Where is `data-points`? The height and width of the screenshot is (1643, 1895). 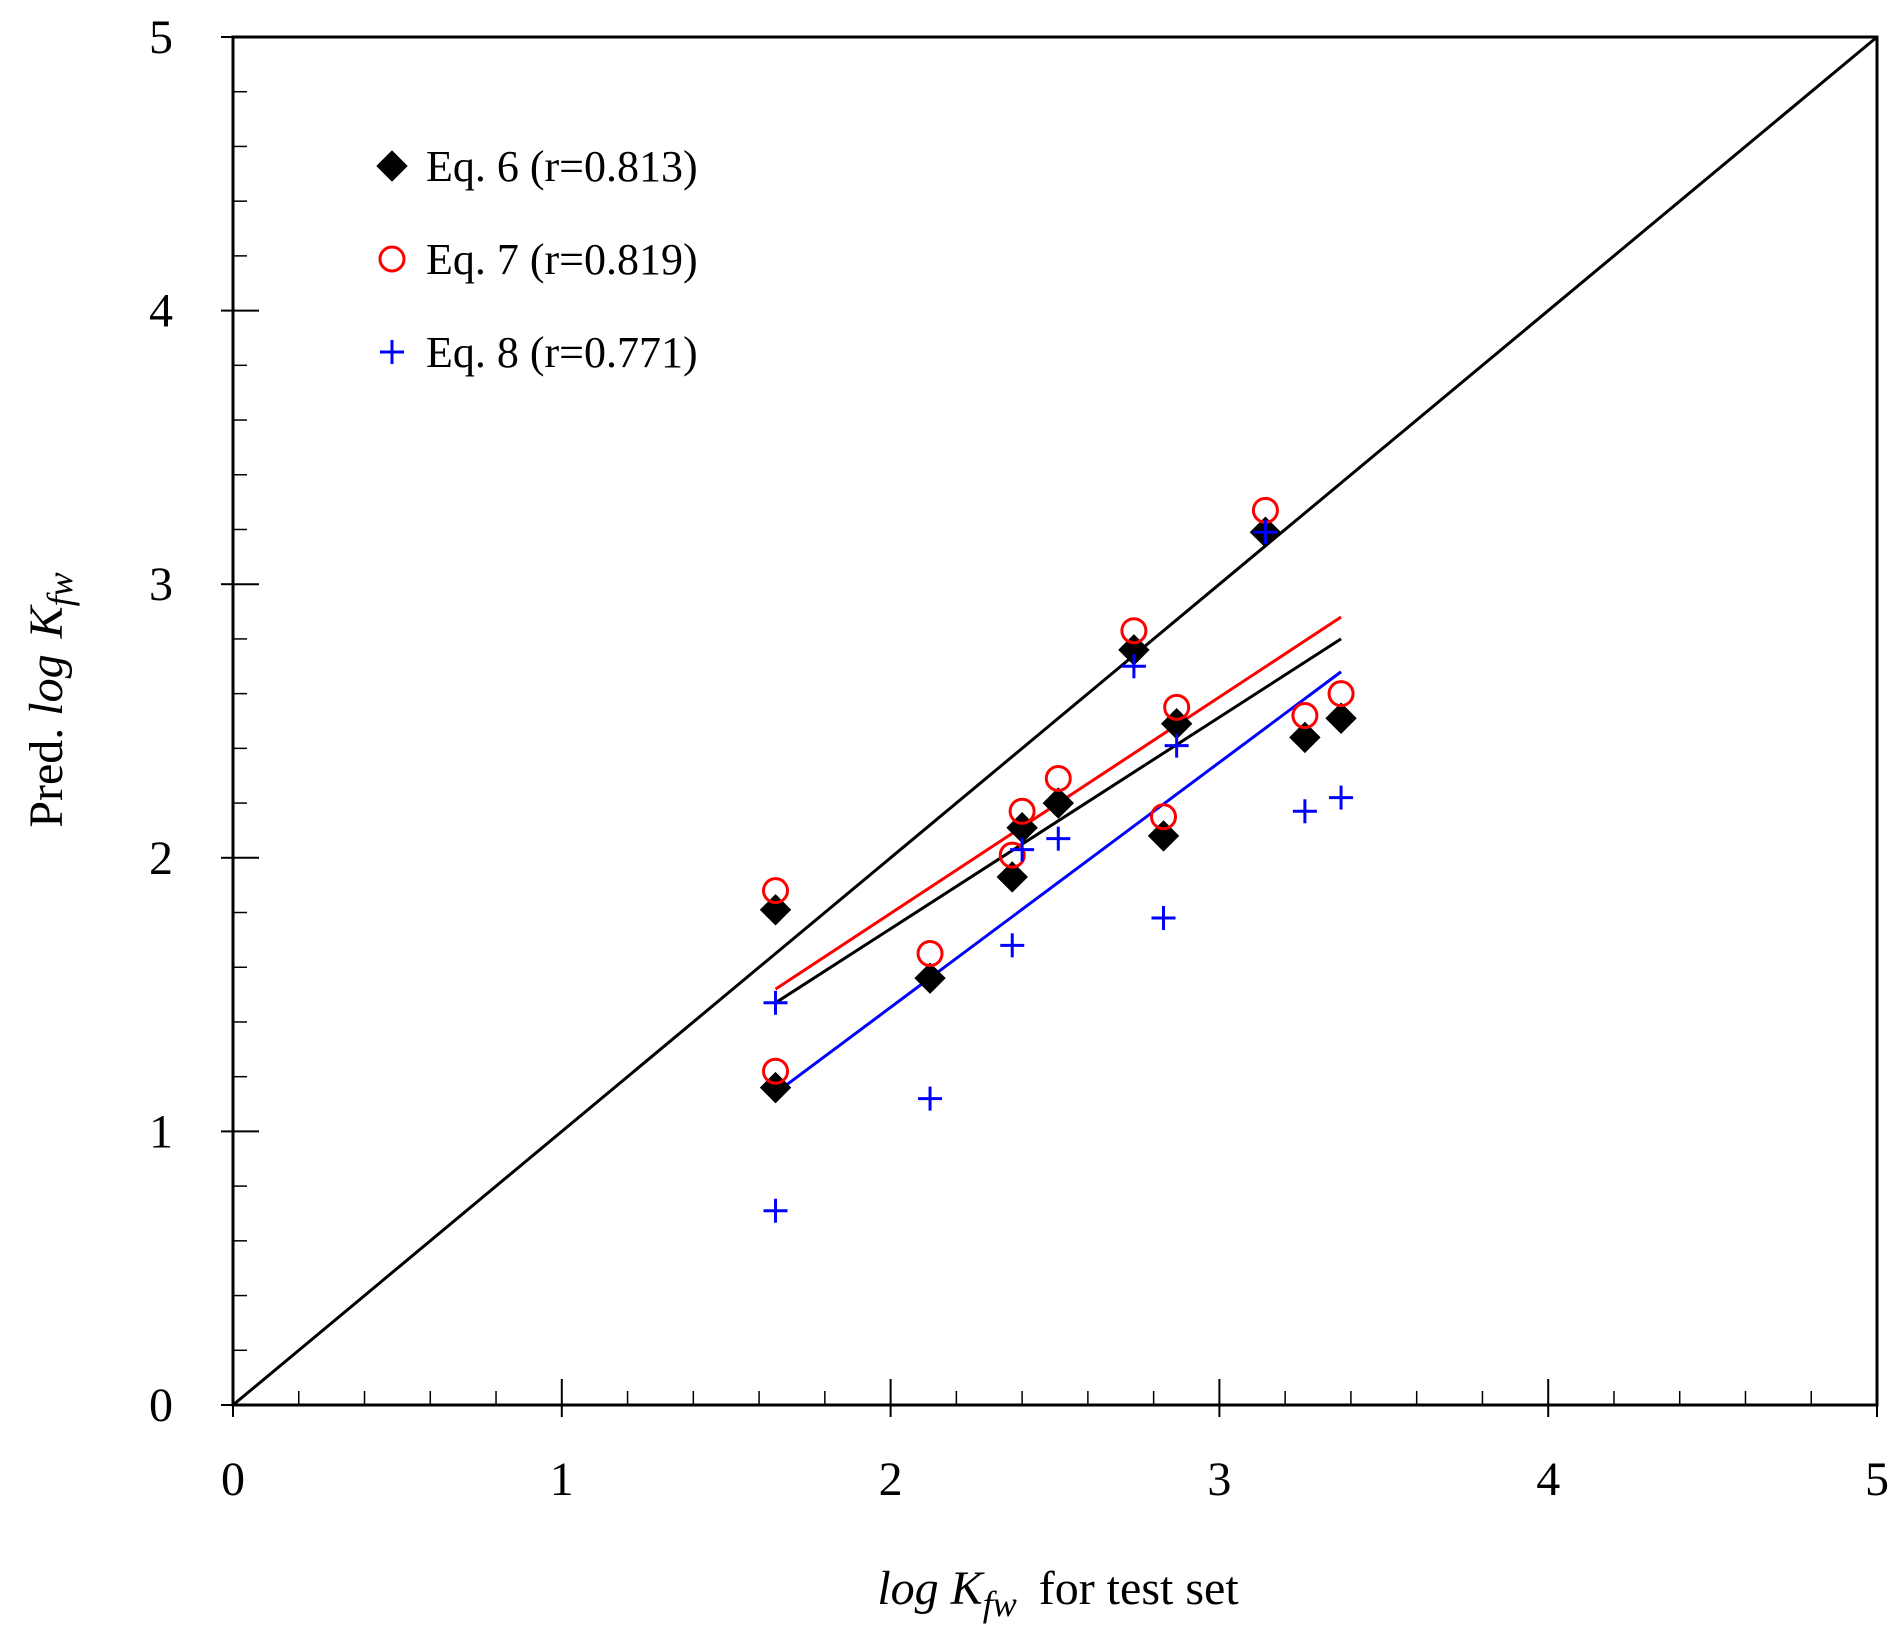
data-points is located at coordinates (1058, 859).